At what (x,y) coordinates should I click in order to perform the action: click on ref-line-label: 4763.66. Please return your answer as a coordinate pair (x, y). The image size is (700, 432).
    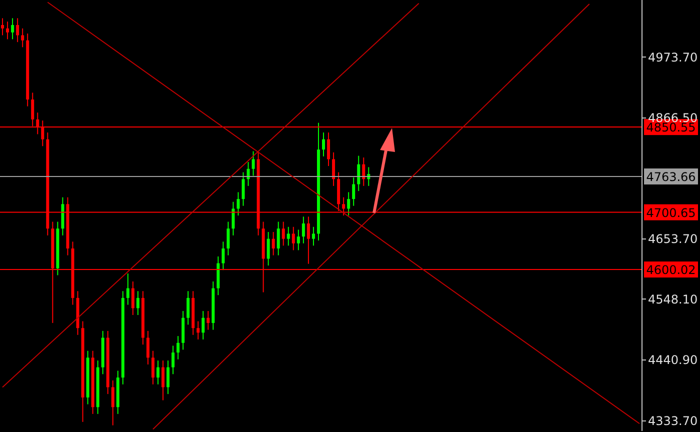
    Looking at the image, I should click on (671, 177).